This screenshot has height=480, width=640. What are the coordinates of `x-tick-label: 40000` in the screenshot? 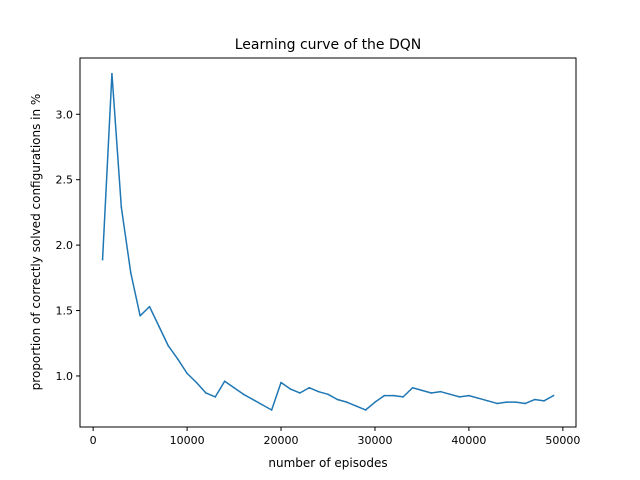 It's located at (468, 440).